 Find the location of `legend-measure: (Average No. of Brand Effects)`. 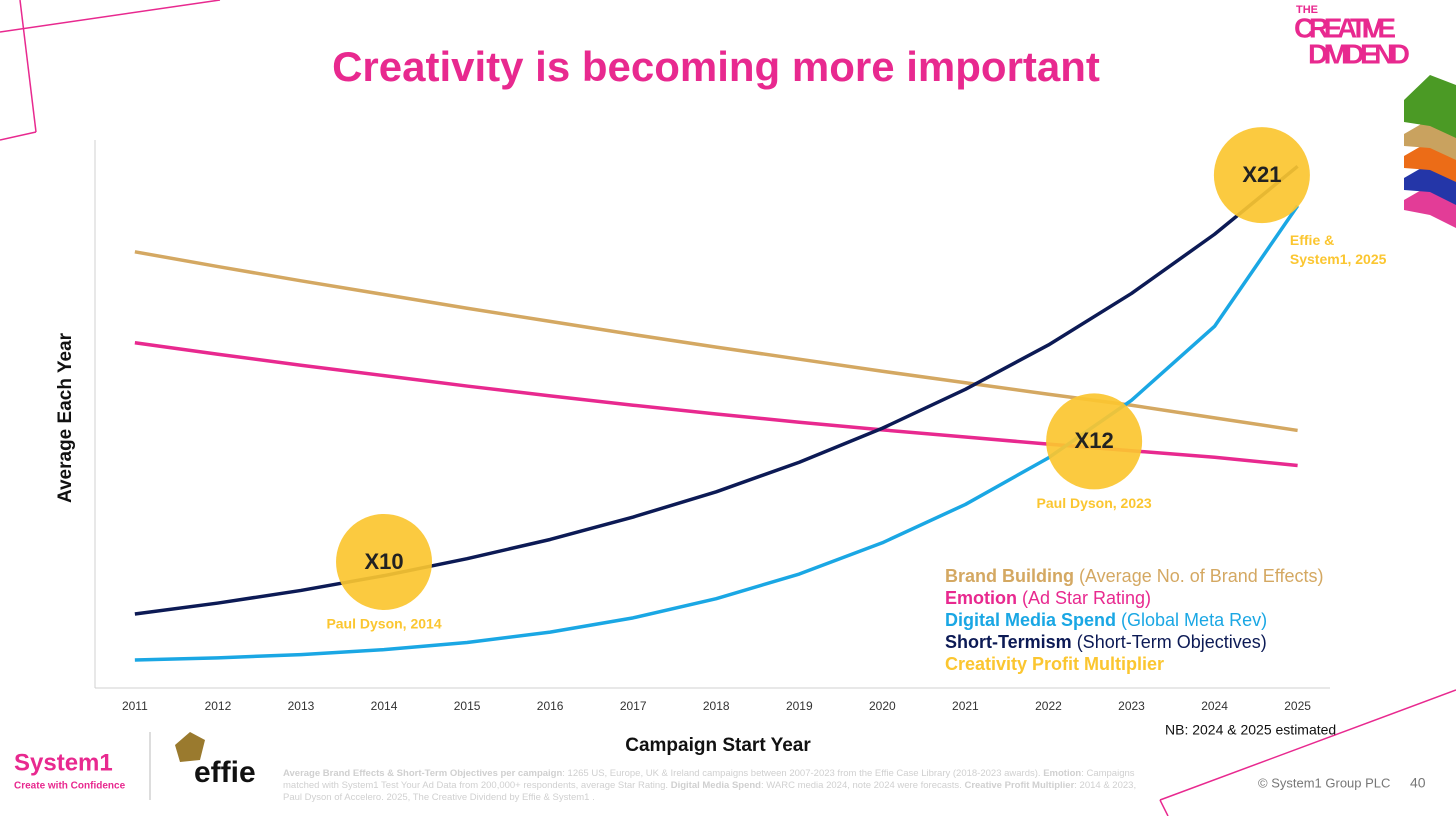

legend-measure: (Average No. of Brand Effects) is located at coordinates (1201, 576).